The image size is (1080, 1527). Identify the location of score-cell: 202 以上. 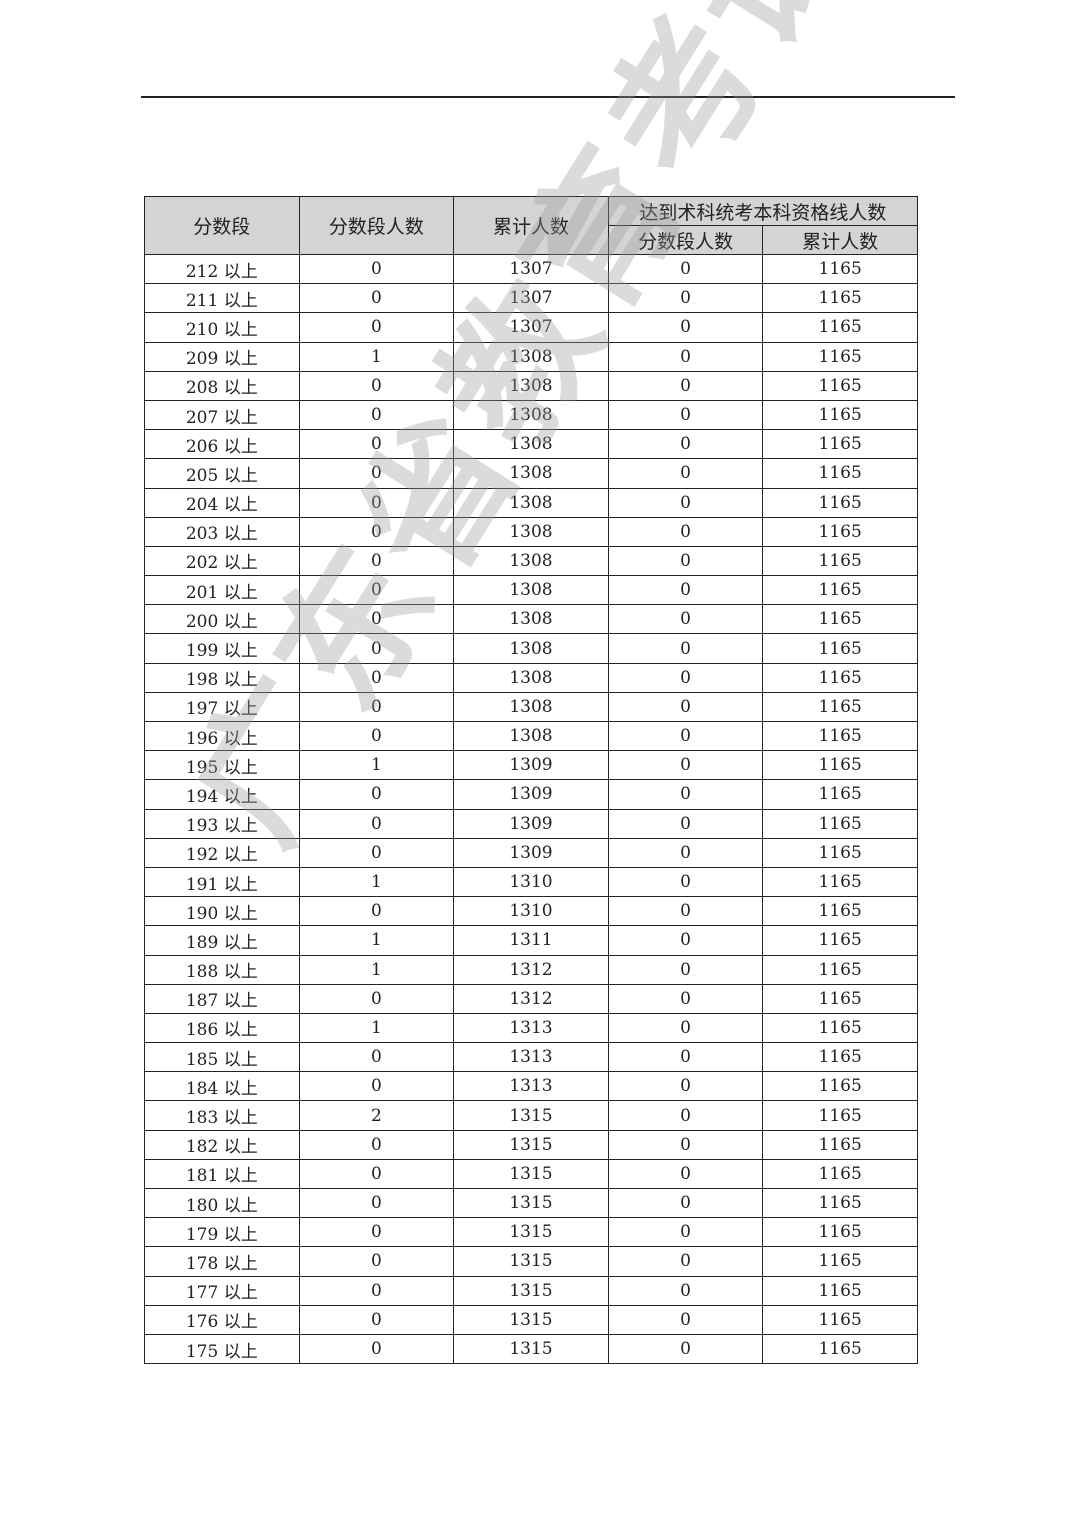
(222, 561).